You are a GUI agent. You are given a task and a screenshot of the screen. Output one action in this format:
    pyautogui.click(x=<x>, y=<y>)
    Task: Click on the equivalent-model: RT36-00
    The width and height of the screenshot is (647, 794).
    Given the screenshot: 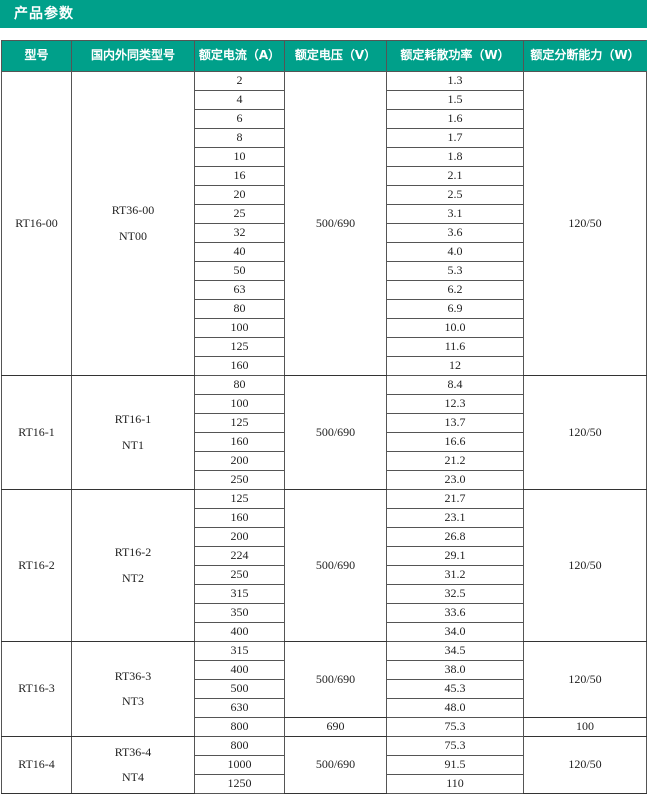 What is the action you would take?
    pyautogui.click(x=133, y=210)
    